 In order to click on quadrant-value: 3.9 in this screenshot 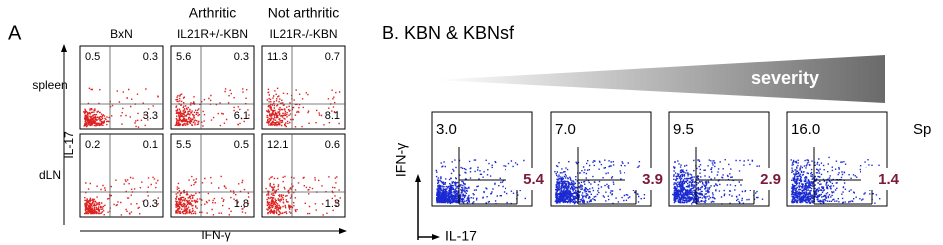, I will do `click(652, 179)`.